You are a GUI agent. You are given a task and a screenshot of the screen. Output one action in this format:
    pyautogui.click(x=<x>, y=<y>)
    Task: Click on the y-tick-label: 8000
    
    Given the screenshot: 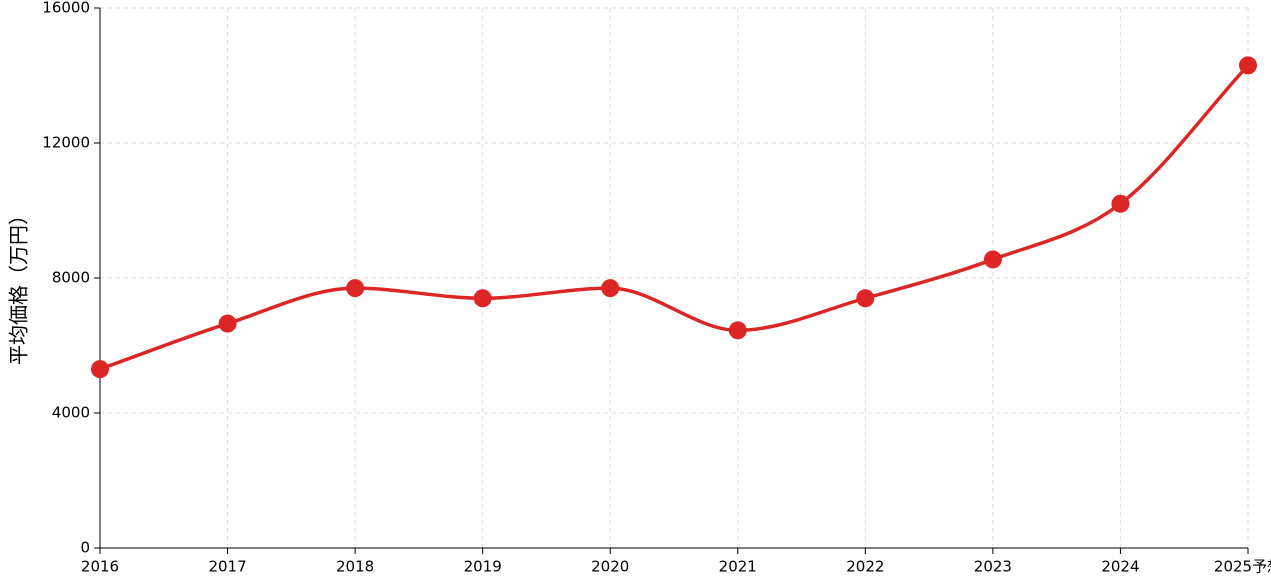 What is the action you would take?
    pyautogui.click(x=71, y=278)
    